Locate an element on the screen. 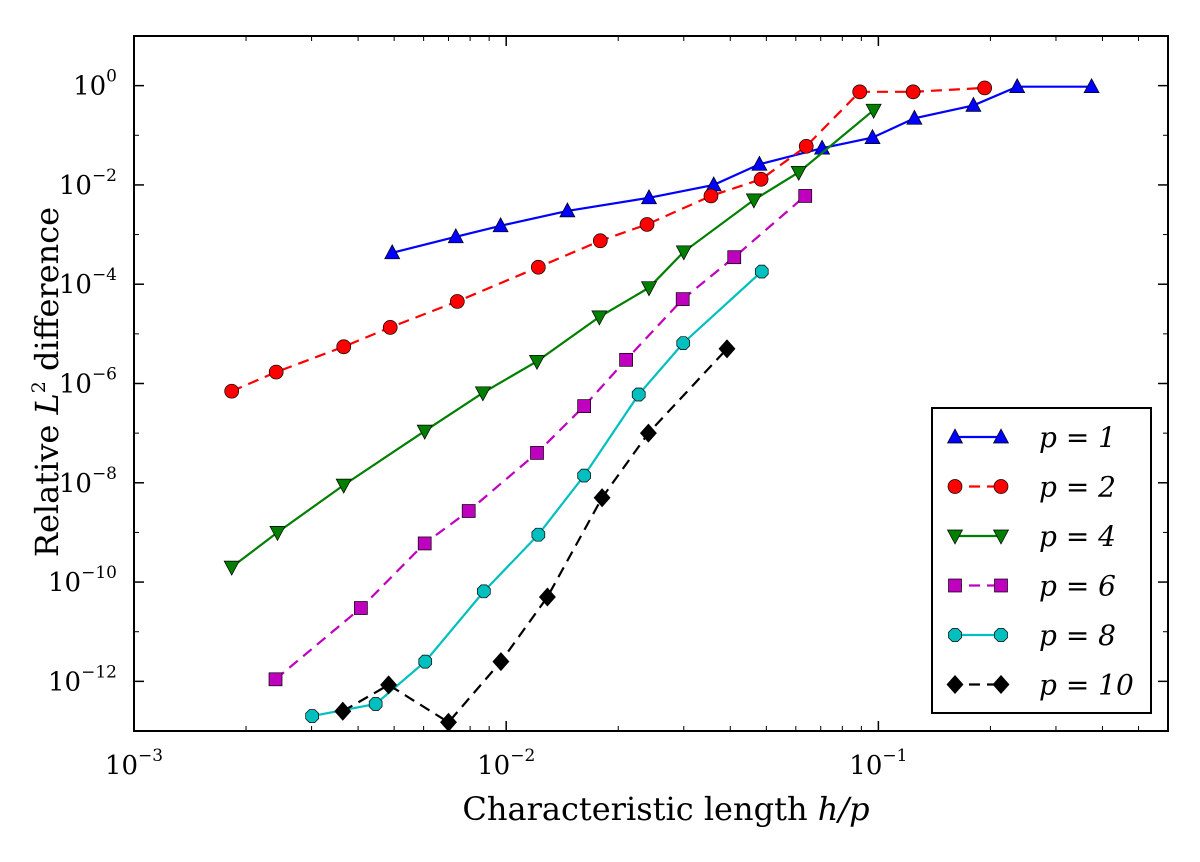 The height and width of the screenshot is (862, 1200). legend-label: p = 8 is located at coordinates (1077, 635).